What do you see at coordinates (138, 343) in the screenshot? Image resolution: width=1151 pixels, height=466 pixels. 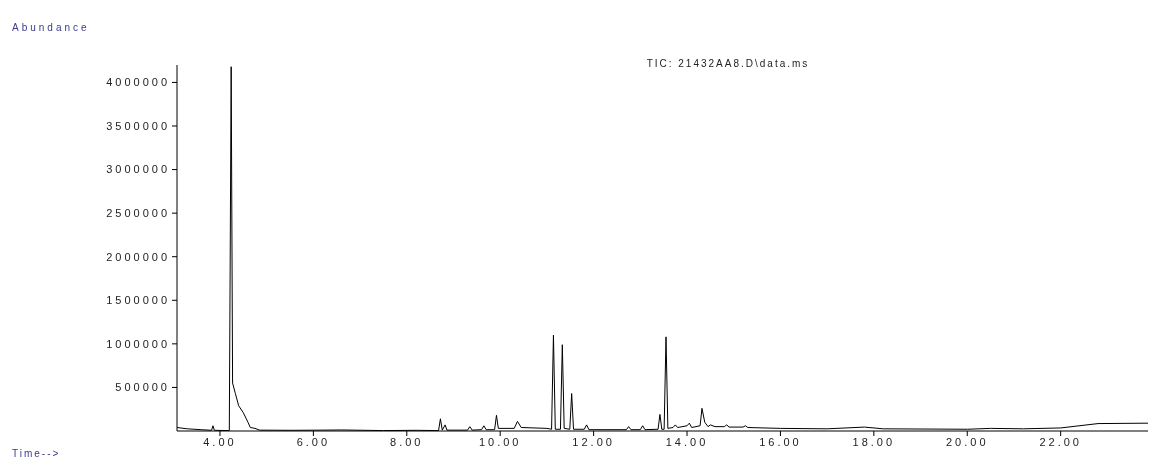 I see `y-tick-label: 1000000` at bounding box center [138, 343].